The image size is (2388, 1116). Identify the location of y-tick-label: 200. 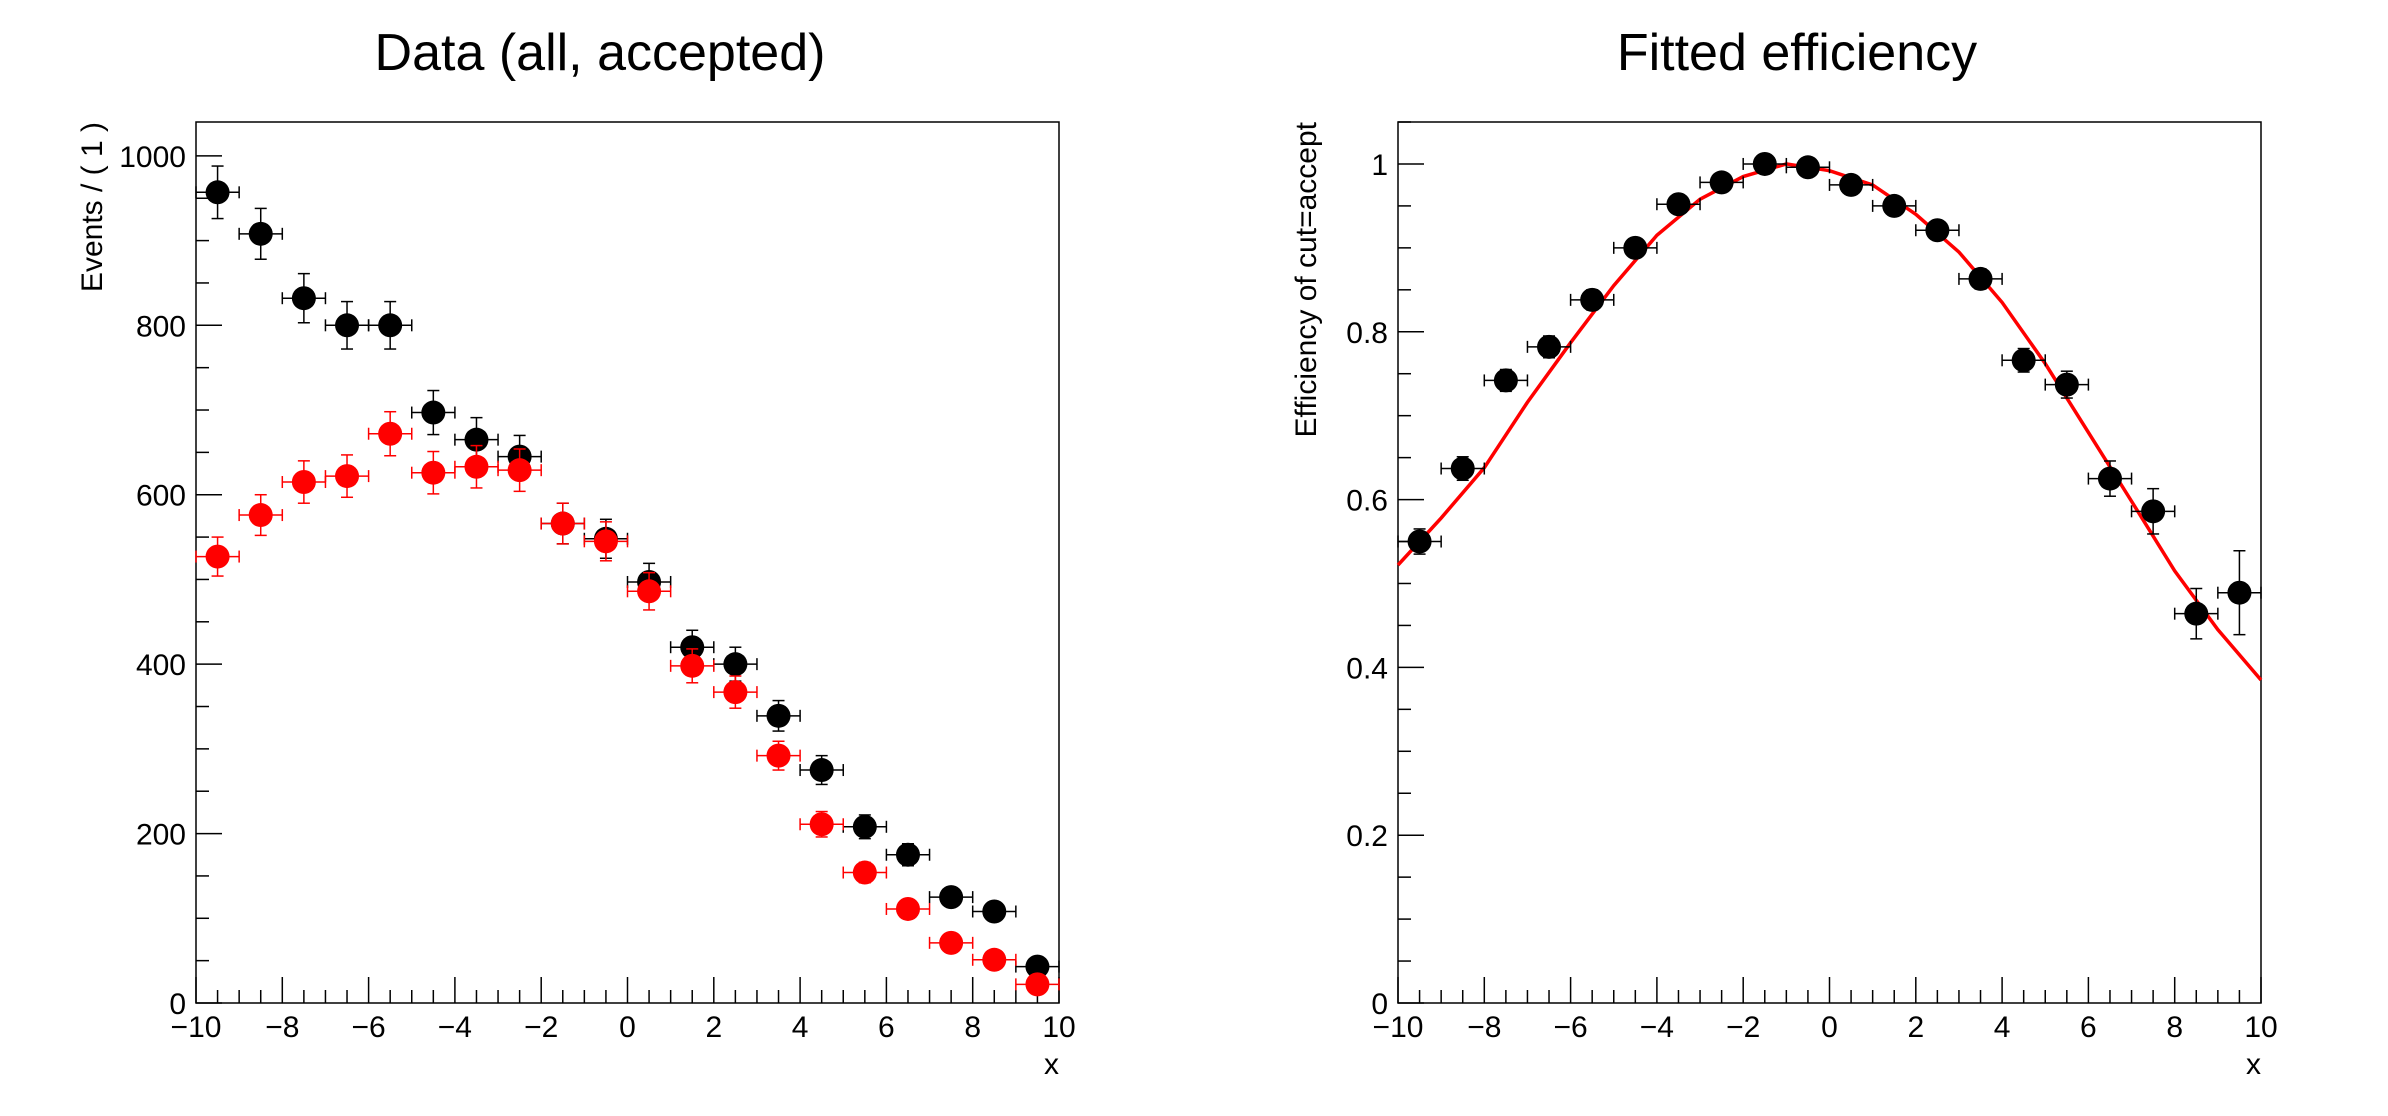
(161, 835).